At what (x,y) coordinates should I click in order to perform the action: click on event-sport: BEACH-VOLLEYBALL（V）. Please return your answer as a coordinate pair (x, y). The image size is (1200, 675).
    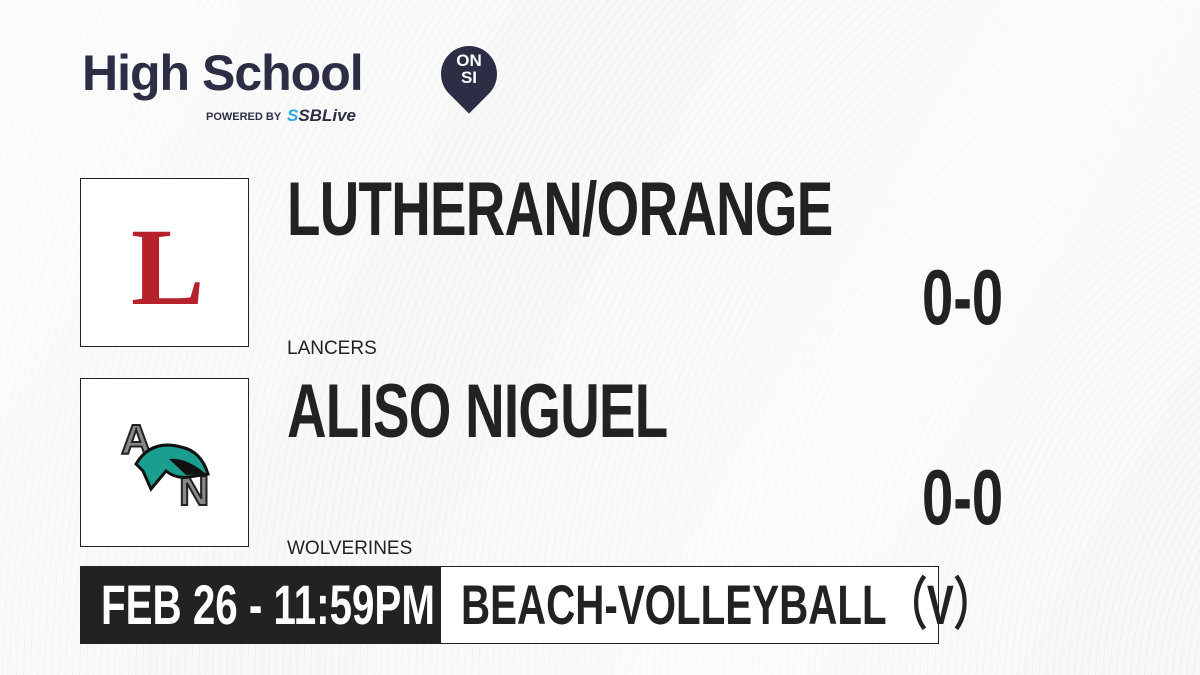
    Looking at the image, I should click on (728, 604).